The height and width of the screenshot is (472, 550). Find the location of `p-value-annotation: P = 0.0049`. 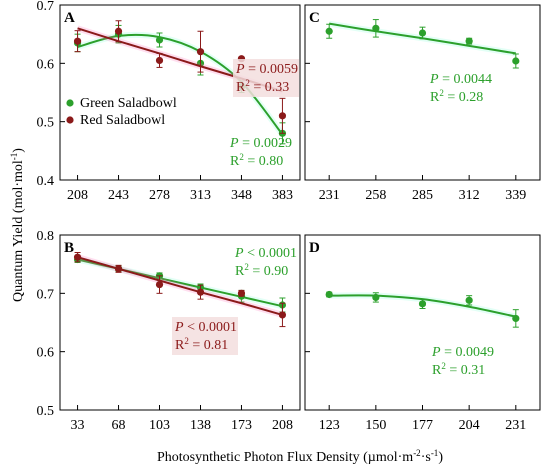

p-value-annotation: P = 0.0049 is located at coordinates (462, 352).